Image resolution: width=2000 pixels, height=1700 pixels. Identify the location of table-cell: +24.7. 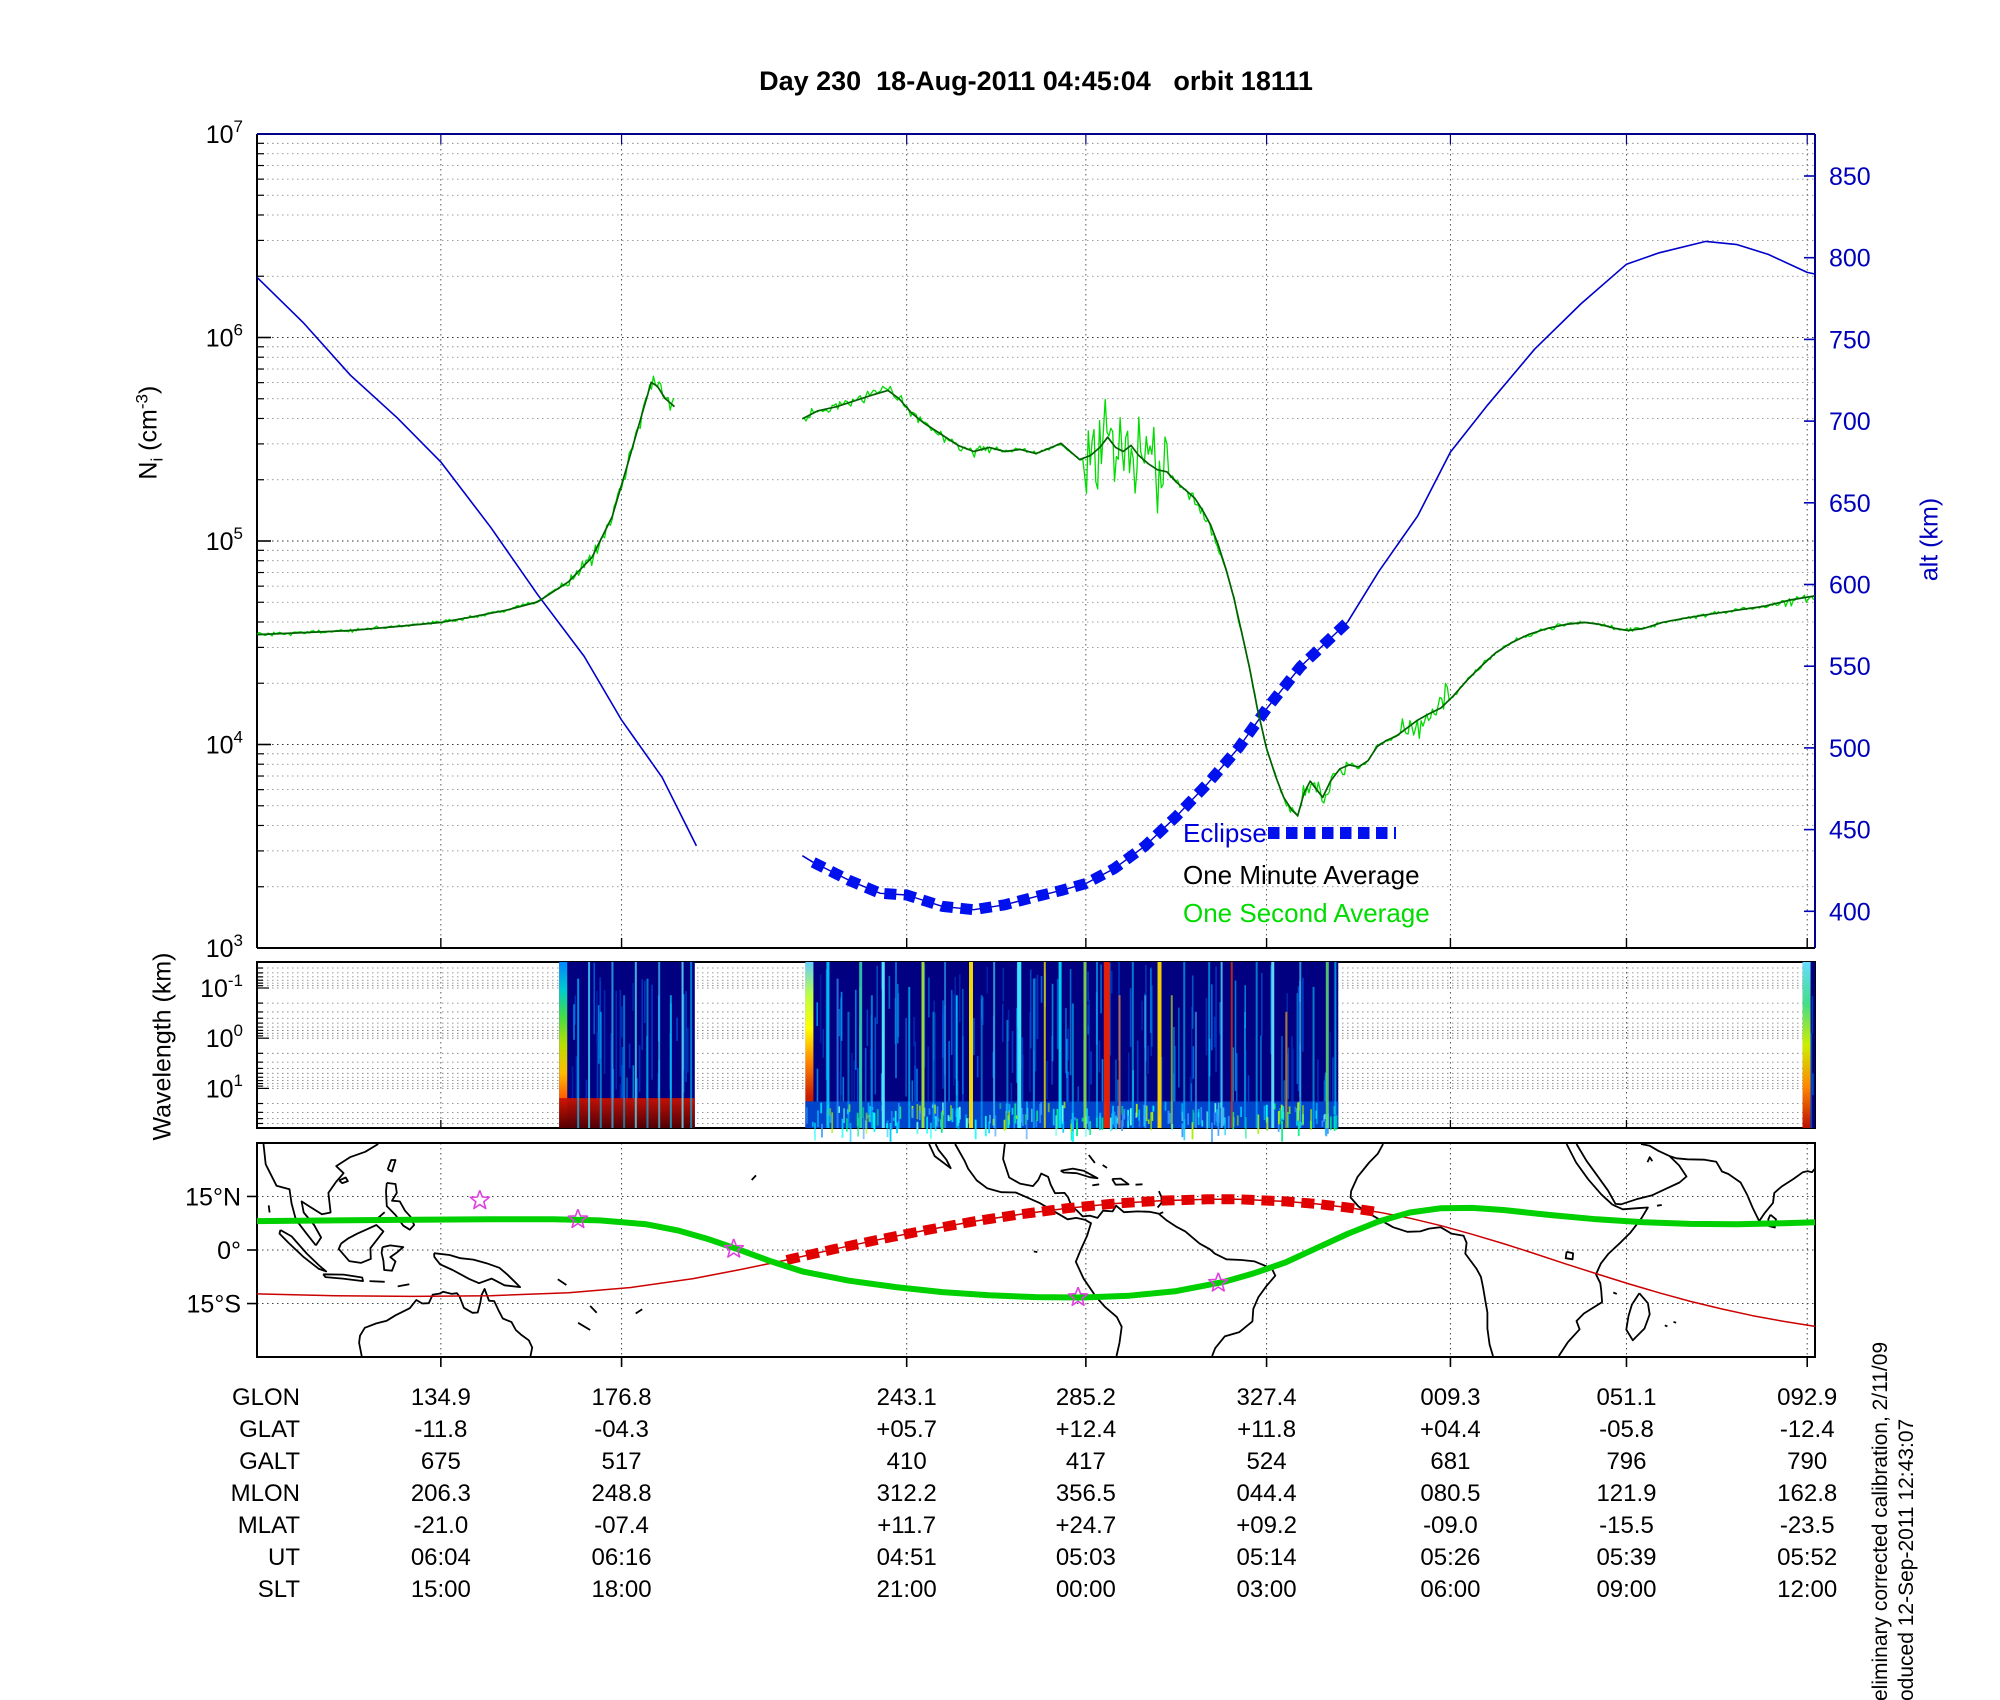
(1086, 1525).